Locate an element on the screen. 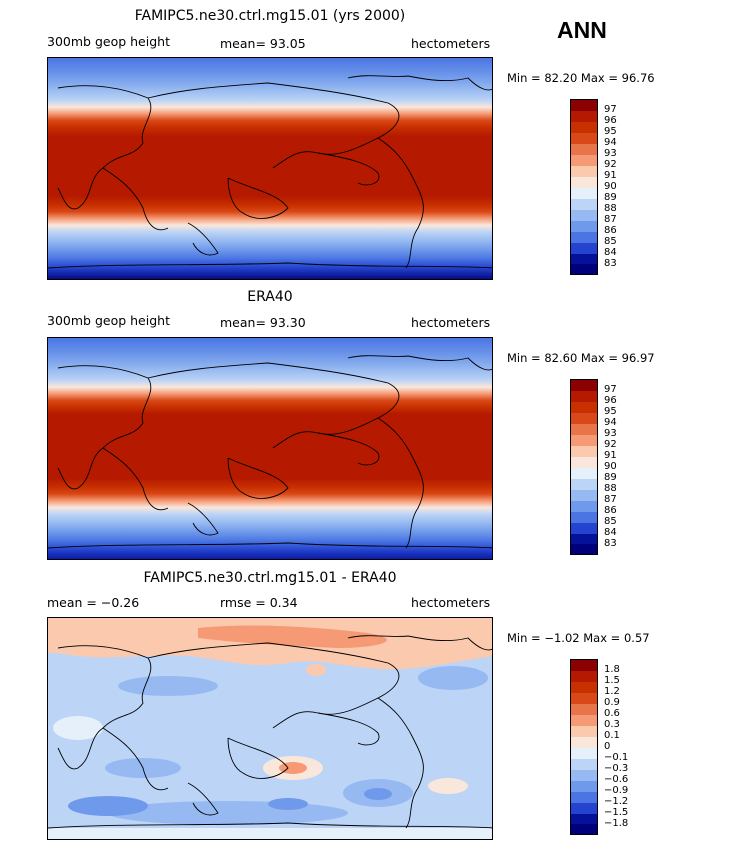  colorbar-tick: 1.5 is located at coordinates (612, 680).